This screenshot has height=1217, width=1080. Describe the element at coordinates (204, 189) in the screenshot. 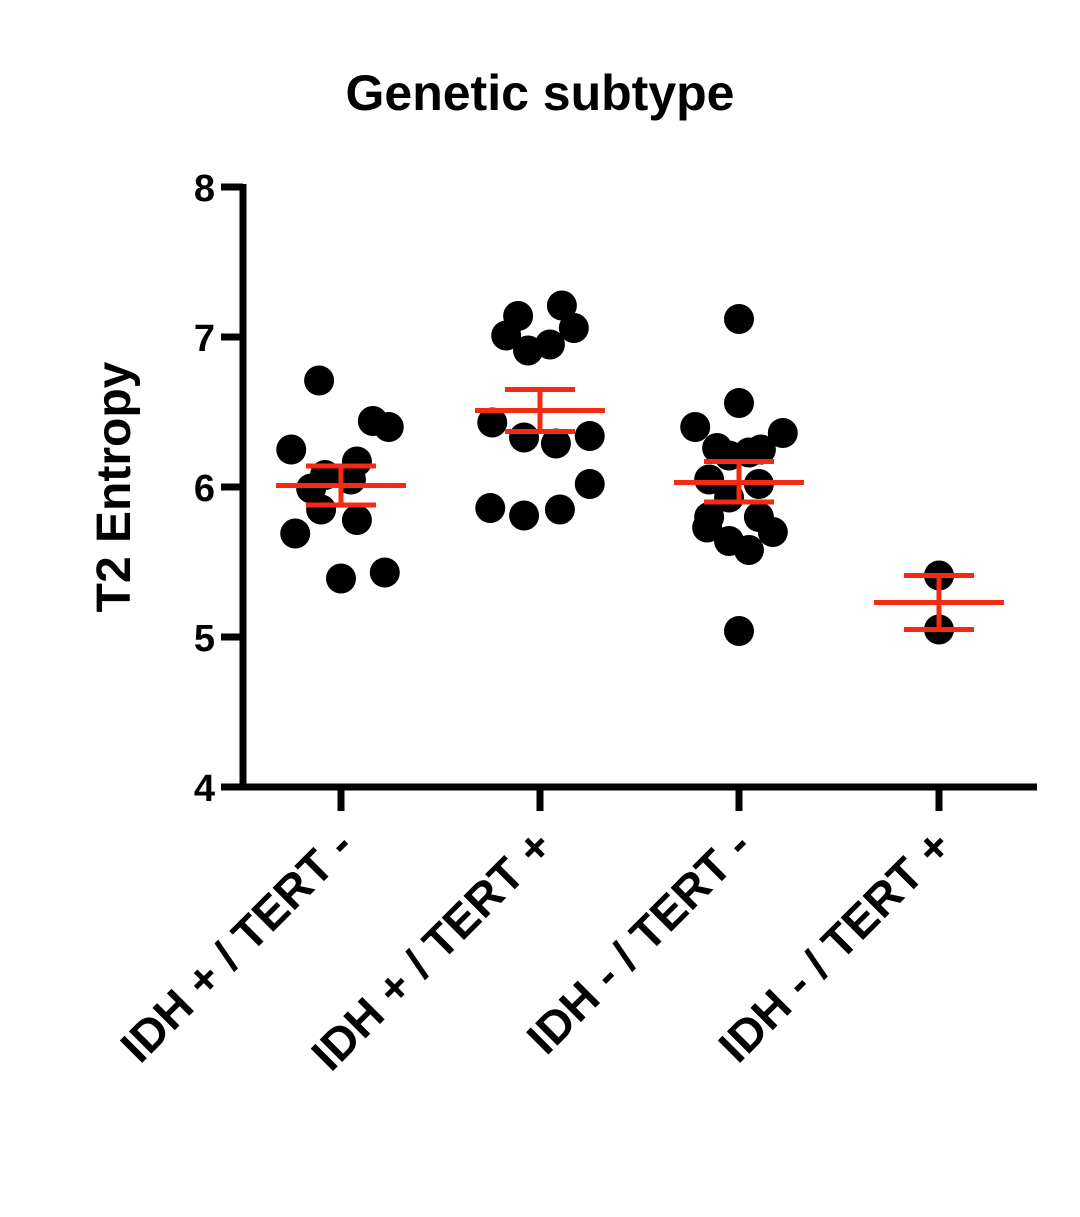

I see `y-tick-label: 8` at that location.